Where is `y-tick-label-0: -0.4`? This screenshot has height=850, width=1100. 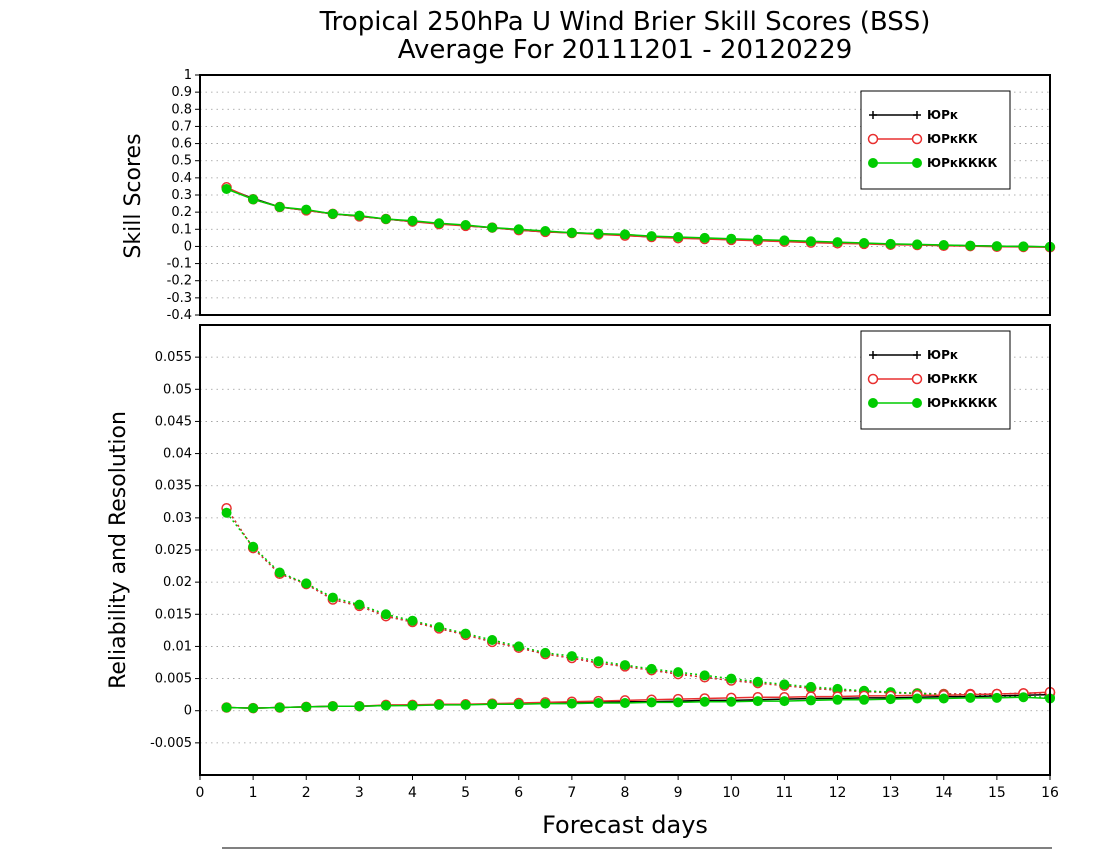 y-tick-label-0: -0.4 is located at coordinates (179, 315).